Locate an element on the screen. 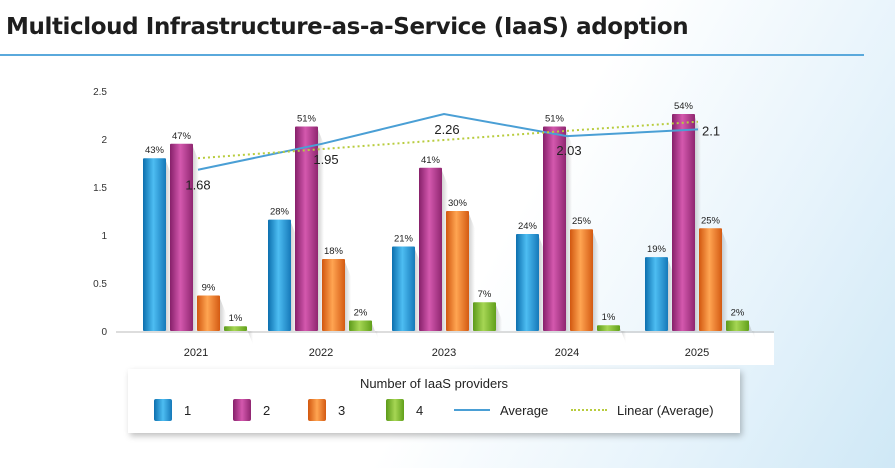  bar-series-2-2024 is located at coordinates (554, 229).